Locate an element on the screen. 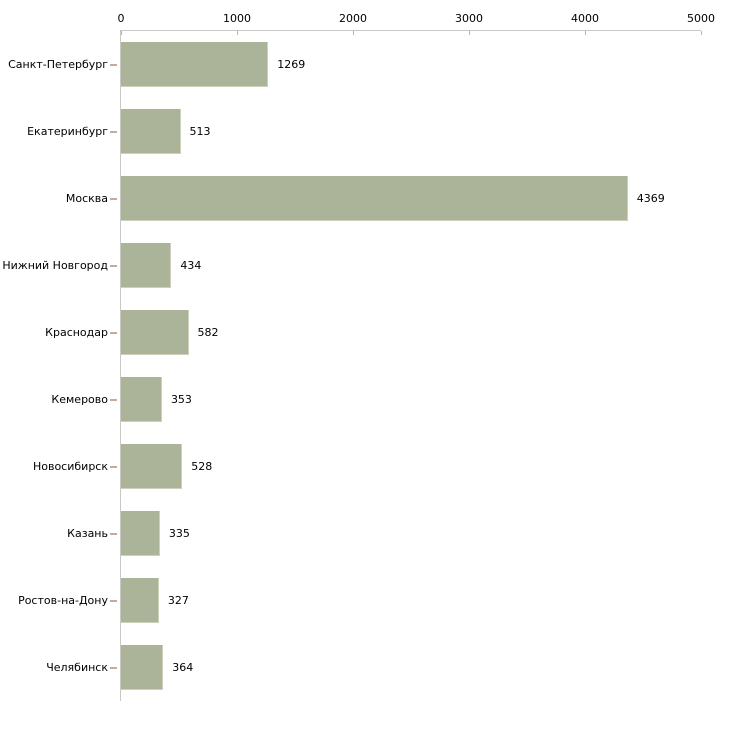 This screenshot has width=730, height=730. value-label: 327 is located at coordinates (178, 600).